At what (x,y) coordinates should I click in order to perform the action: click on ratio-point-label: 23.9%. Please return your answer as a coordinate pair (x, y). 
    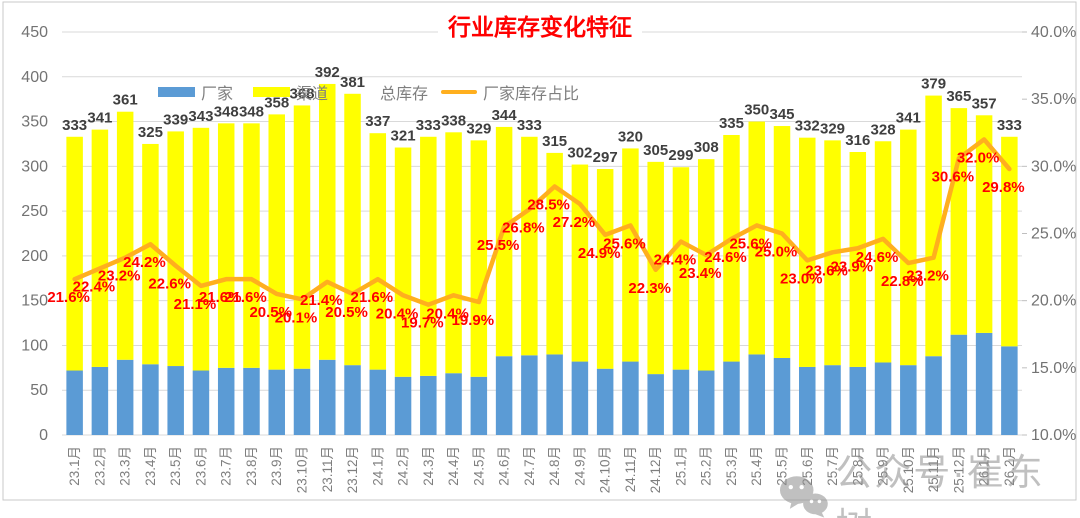
    Looking at the image, I should click on (852, 266).